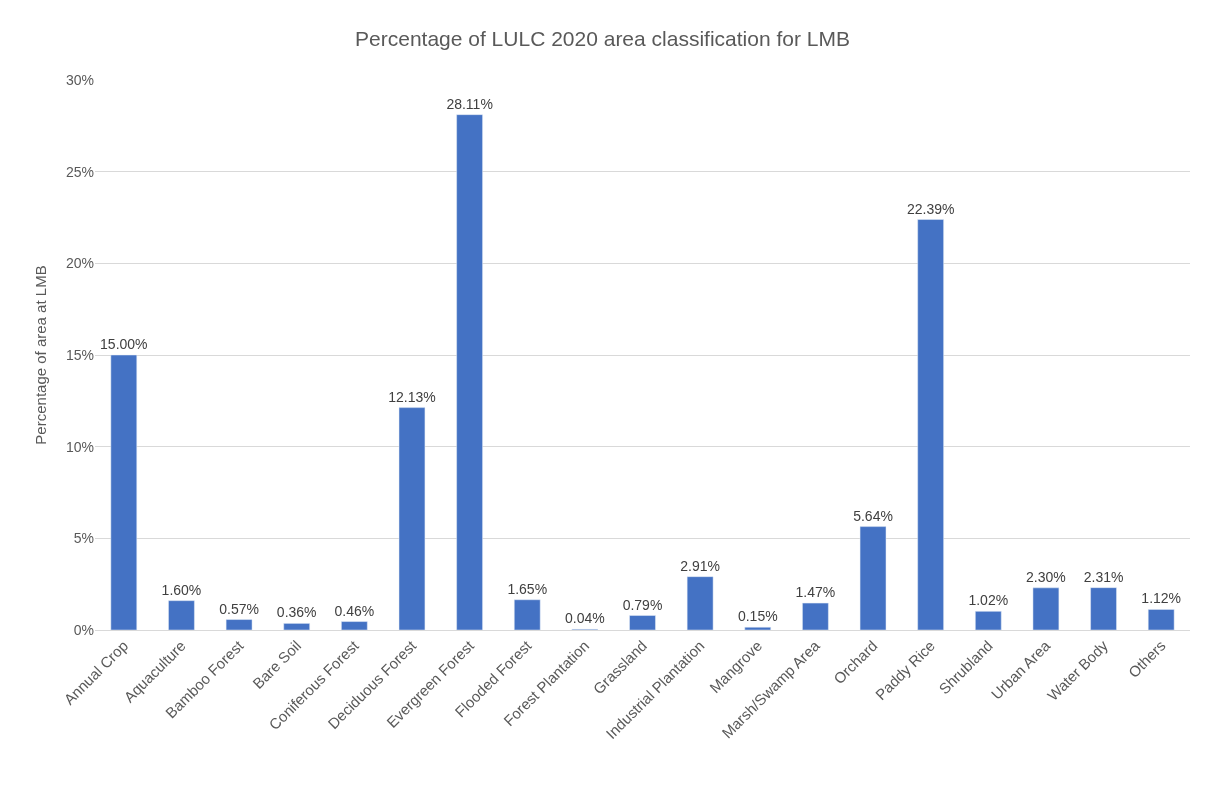 The image size is (1205, 785). Describe the element at coordinates (469, 103) in the screenshot. I see `data-label: 28.11%` at that location.